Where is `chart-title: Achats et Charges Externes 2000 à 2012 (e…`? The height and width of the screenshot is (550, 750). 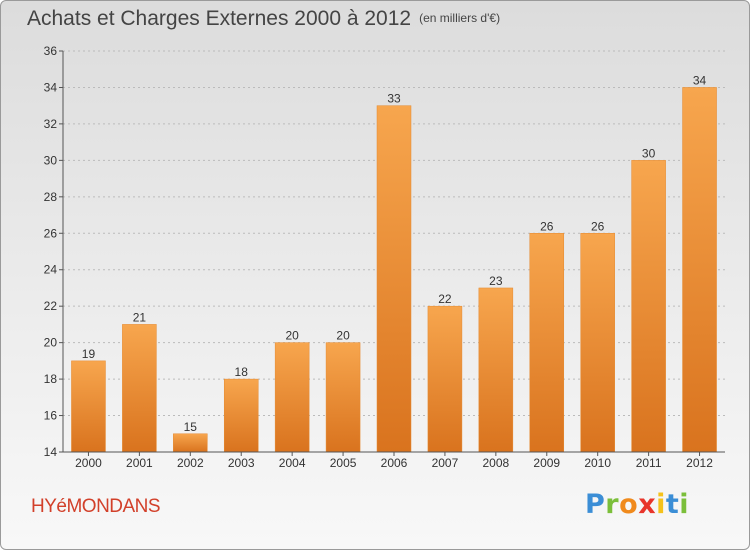 chart-title: Achats et Charges Externes 2000 à 2012 (e… is located at coordinates (263, 19).